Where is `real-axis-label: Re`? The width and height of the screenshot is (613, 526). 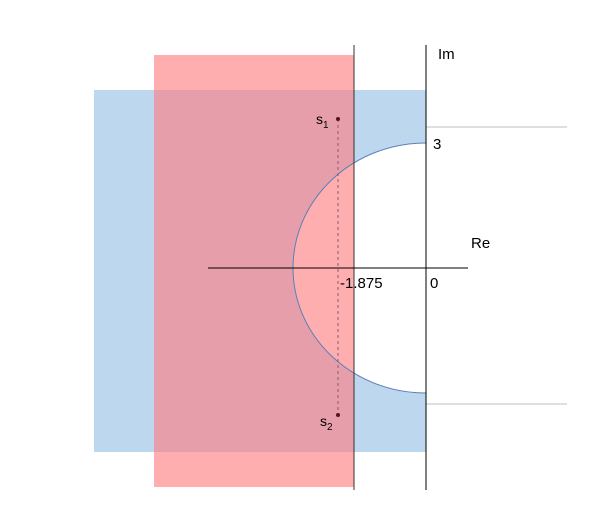
real-axis-label: Re is located at coordinates (480, 243).